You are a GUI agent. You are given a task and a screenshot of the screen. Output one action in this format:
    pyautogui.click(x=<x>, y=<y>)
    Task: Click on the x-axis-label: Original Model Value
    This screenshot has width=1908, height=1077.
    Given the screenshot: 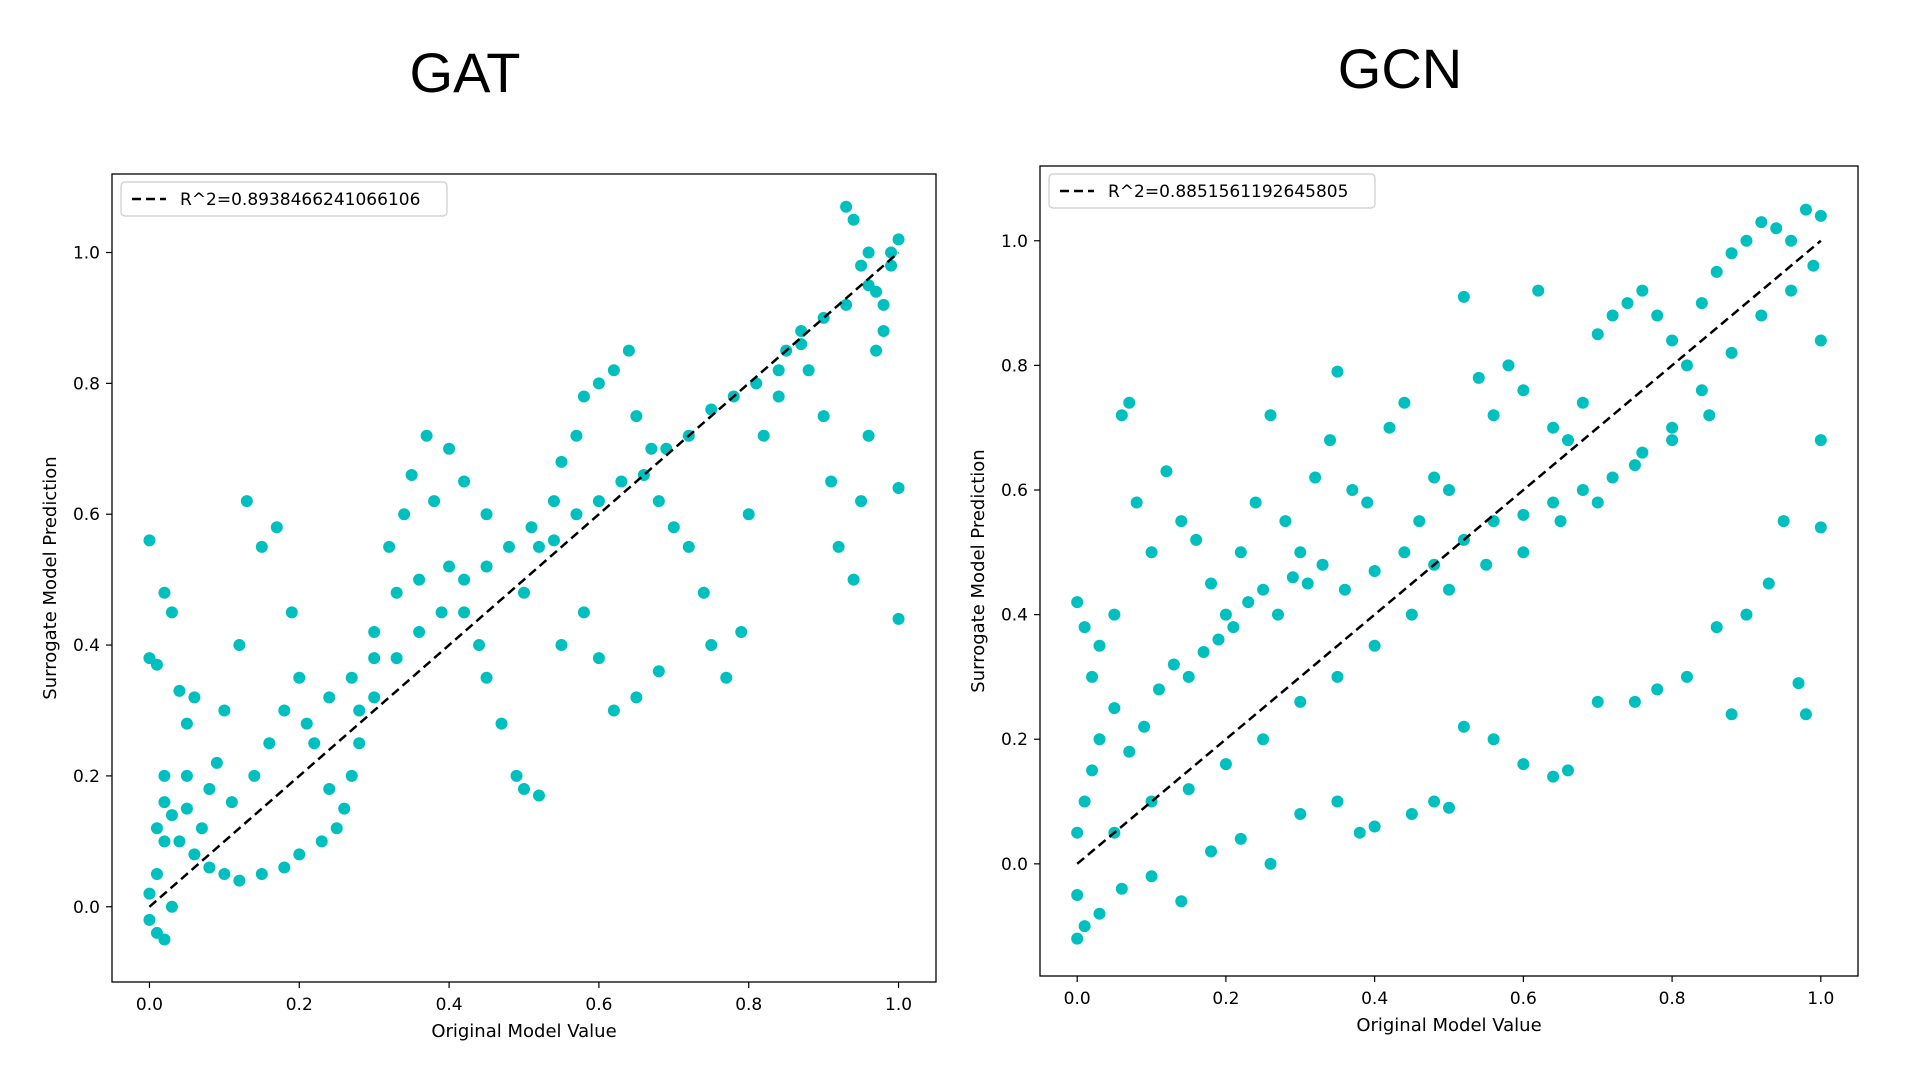 What is the action you would take?
    pyautogui.click(x=523, y=1031)
    